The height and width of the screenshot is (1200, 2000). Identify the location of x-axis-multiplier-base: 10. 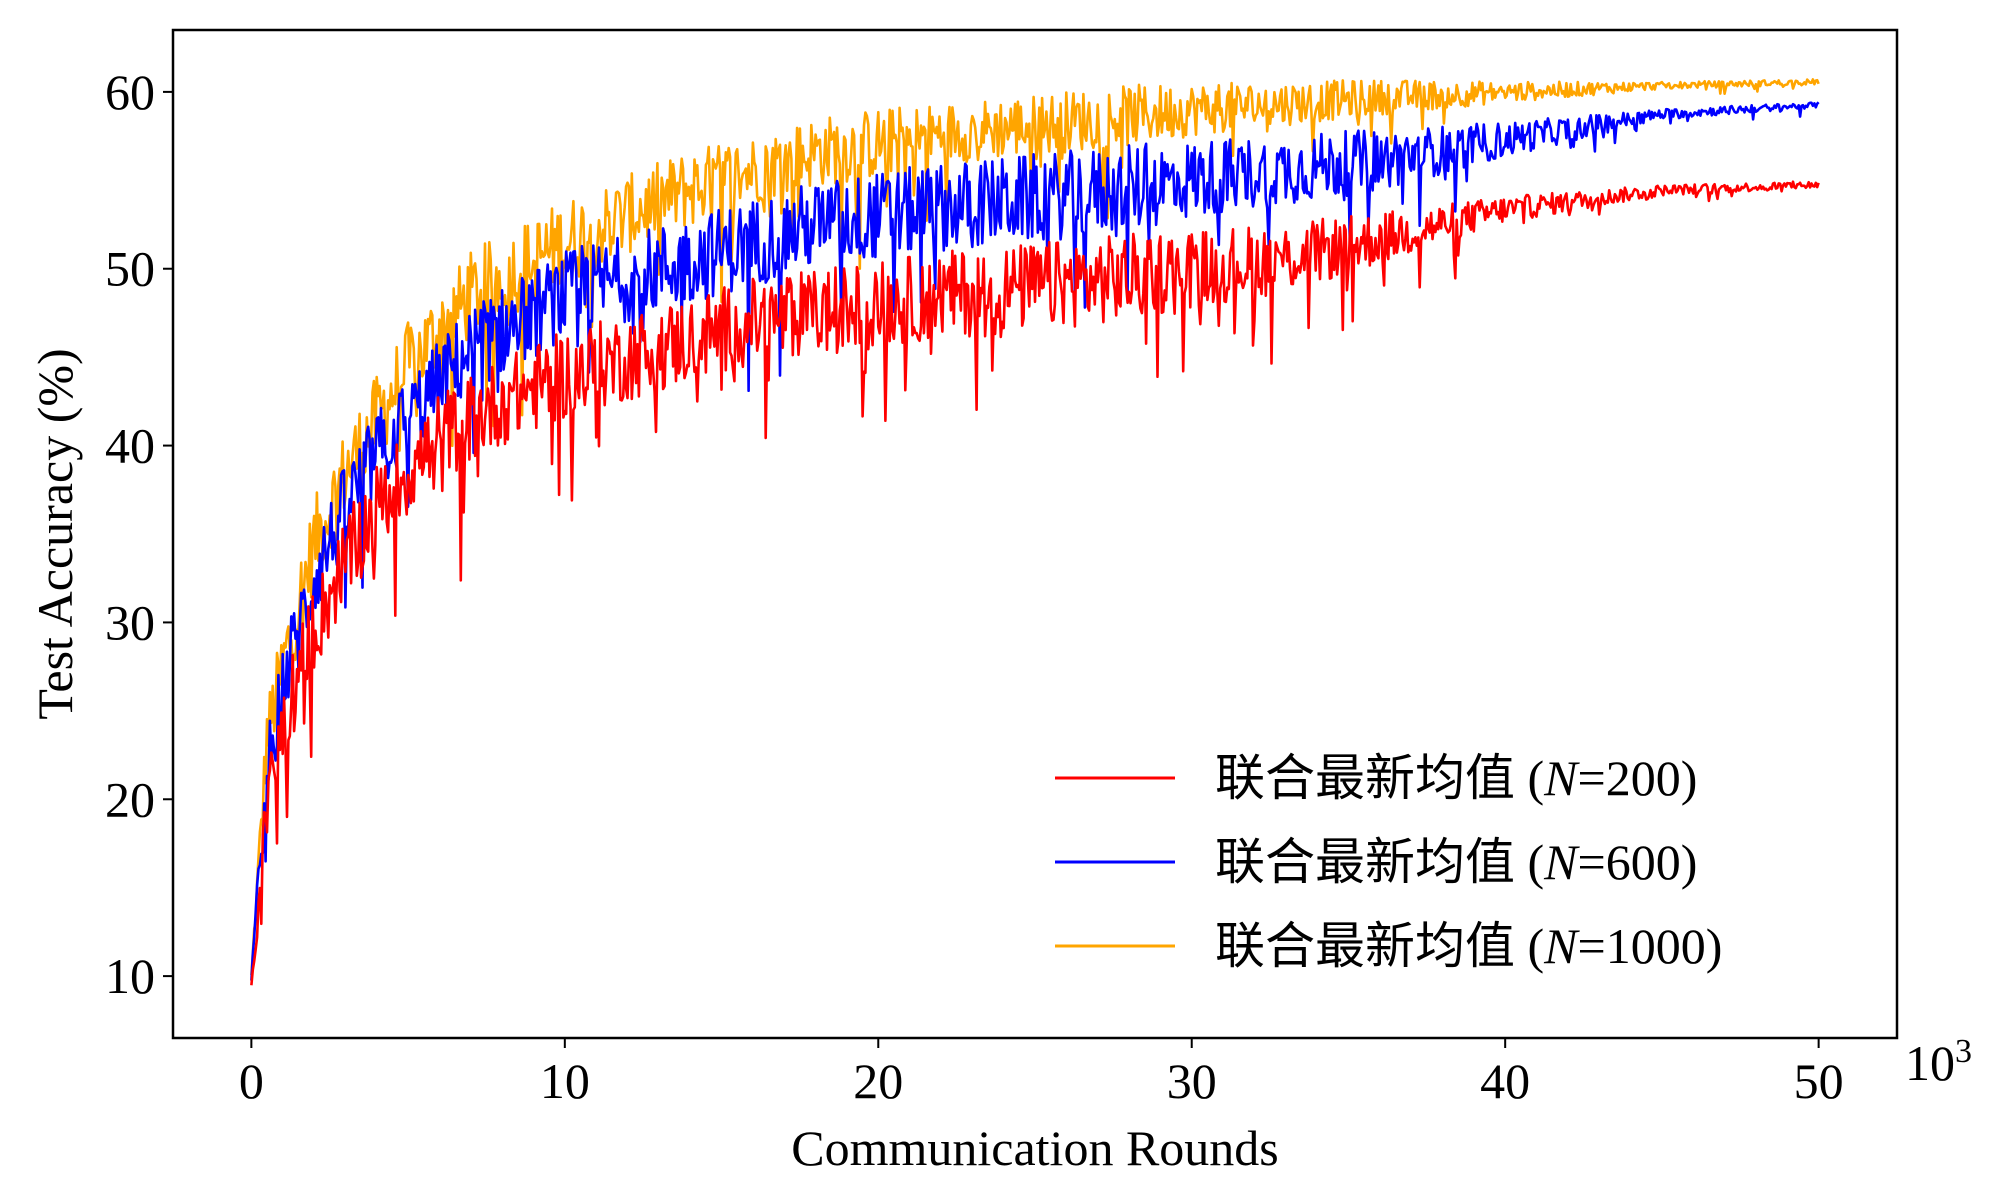
(1930, 1063).